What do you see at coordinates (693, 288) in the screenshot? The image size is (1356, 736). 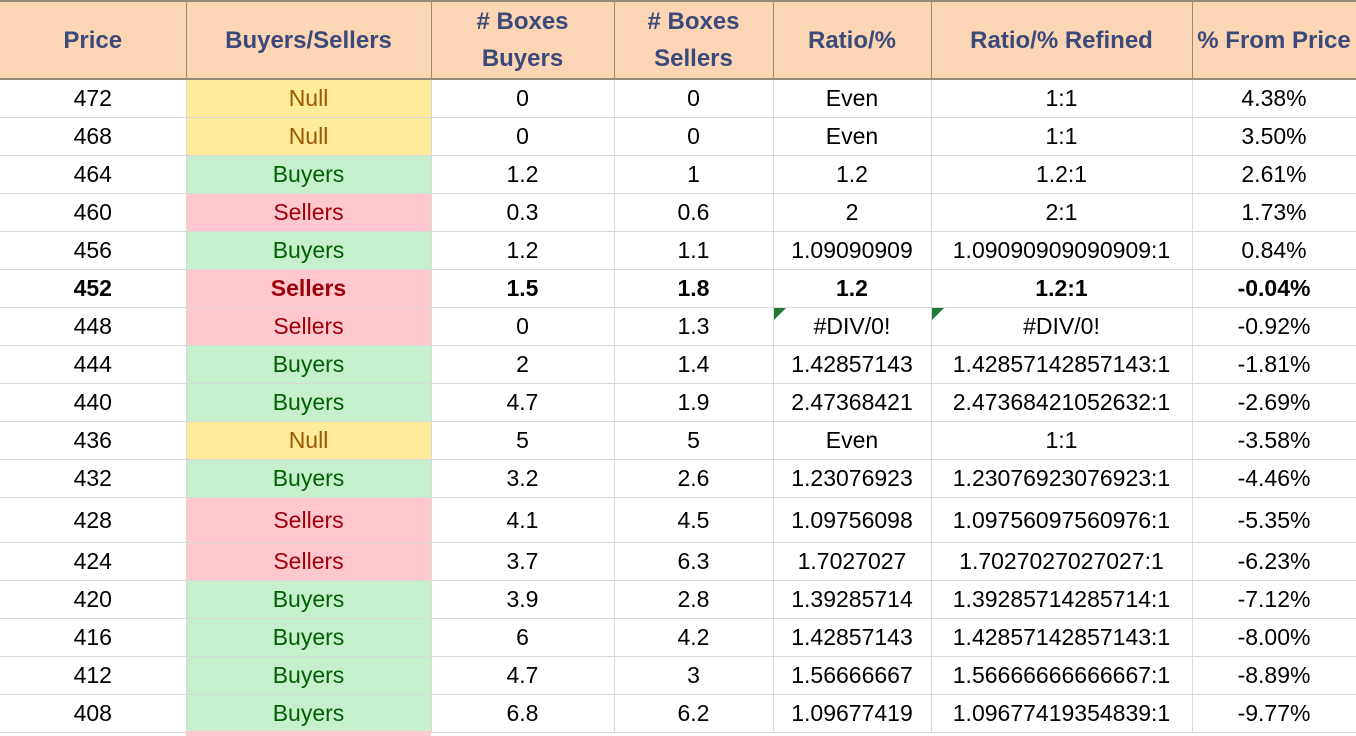 I see `boxes-sellers-cell: 1.8` at bounding box center [693, 288].